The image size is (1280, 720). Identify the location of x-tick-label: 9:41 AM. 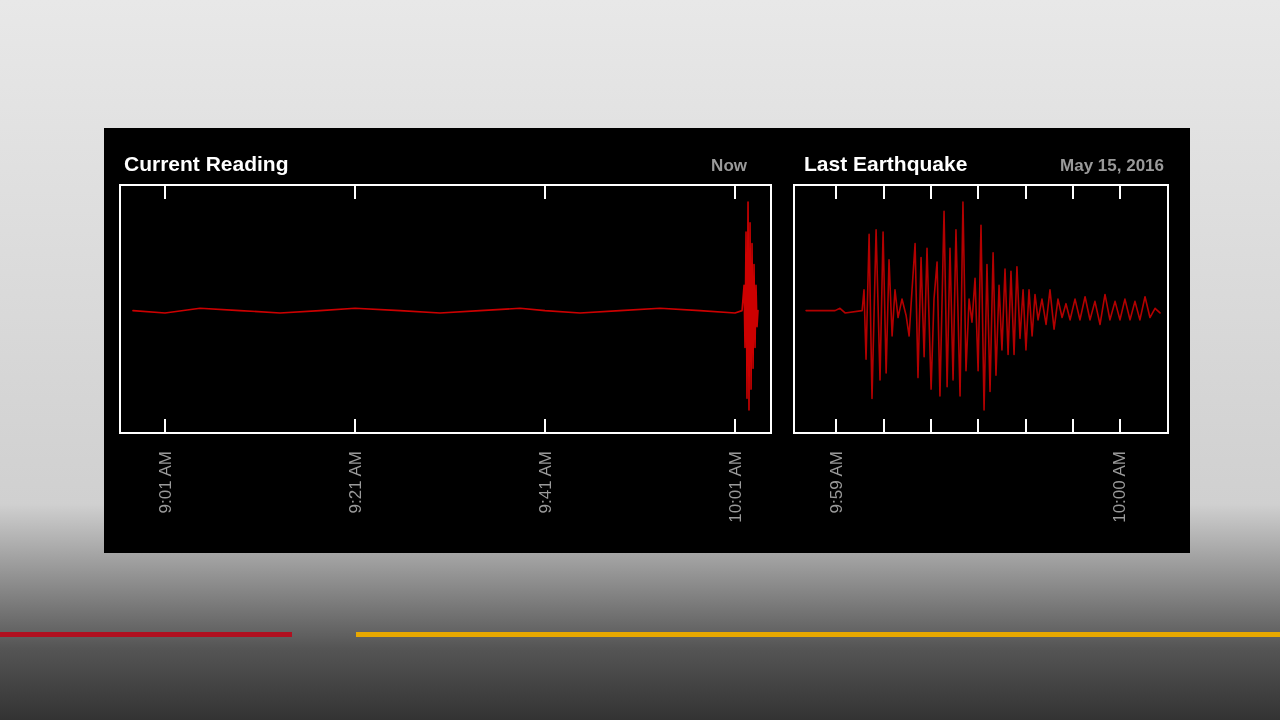
(545, 482).